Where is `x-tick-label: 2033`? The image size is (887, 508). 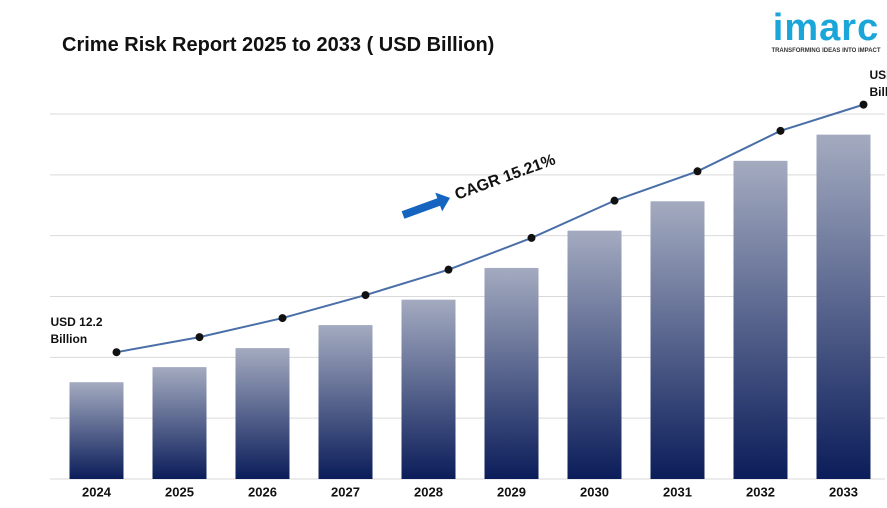
x-tick-label: 2033 is located at coordinates (843, 491).